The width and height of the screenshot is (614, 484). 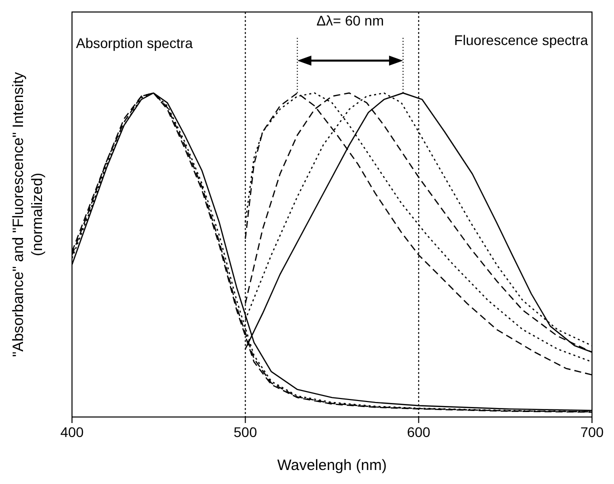 What do you see at coordinates (521, 40) in the screenshot?
I see `text: Fluorescence spectra` at bounding box center [521, 40].